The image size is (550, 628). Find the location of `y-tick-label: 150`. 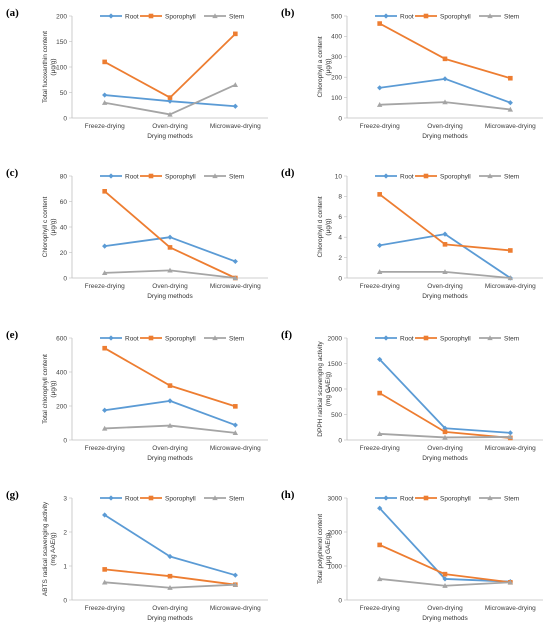

y-tick-label: 150 is located at coordinates (61, 42).